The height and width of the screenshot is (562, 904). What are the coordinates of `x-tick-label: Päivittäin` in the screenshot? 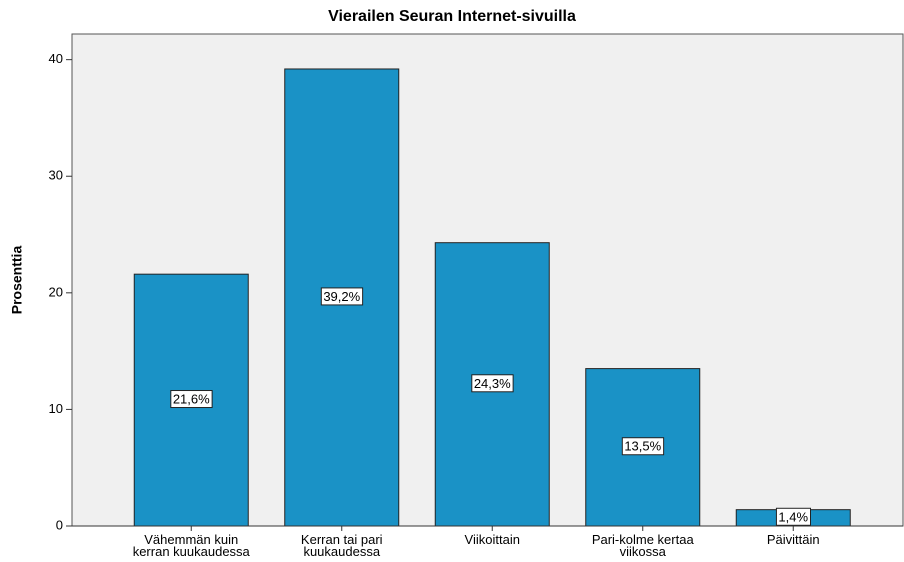 It's located at (793, 539).